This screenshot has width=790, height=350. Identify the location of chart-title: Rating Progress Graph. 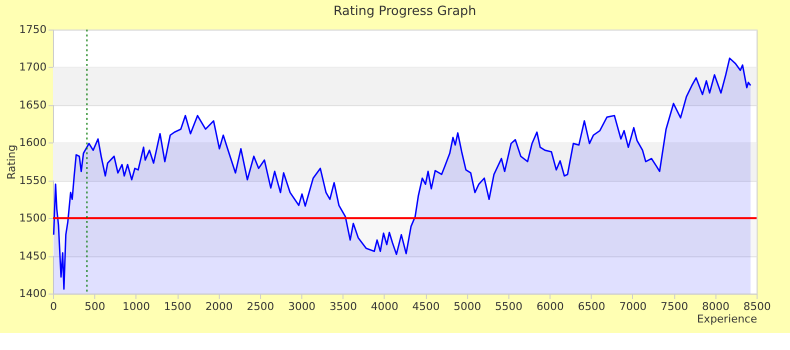
(404, 11).